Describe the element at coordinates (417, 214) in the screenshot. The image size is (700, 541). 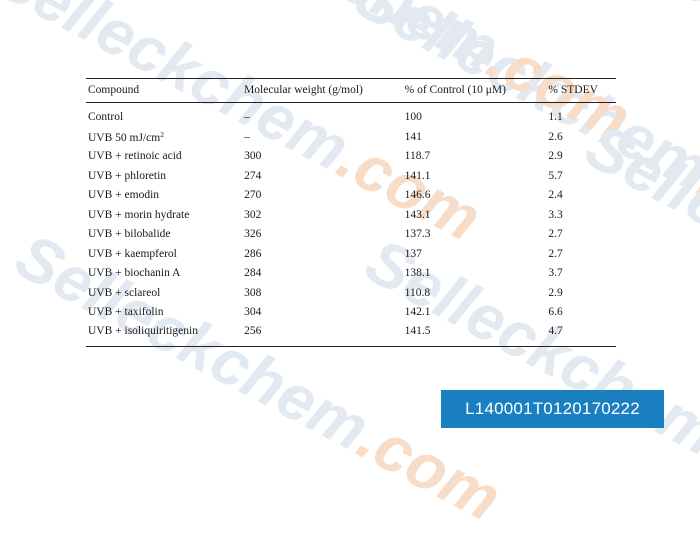
I see `percent-control-cell: 143.1` at that location.